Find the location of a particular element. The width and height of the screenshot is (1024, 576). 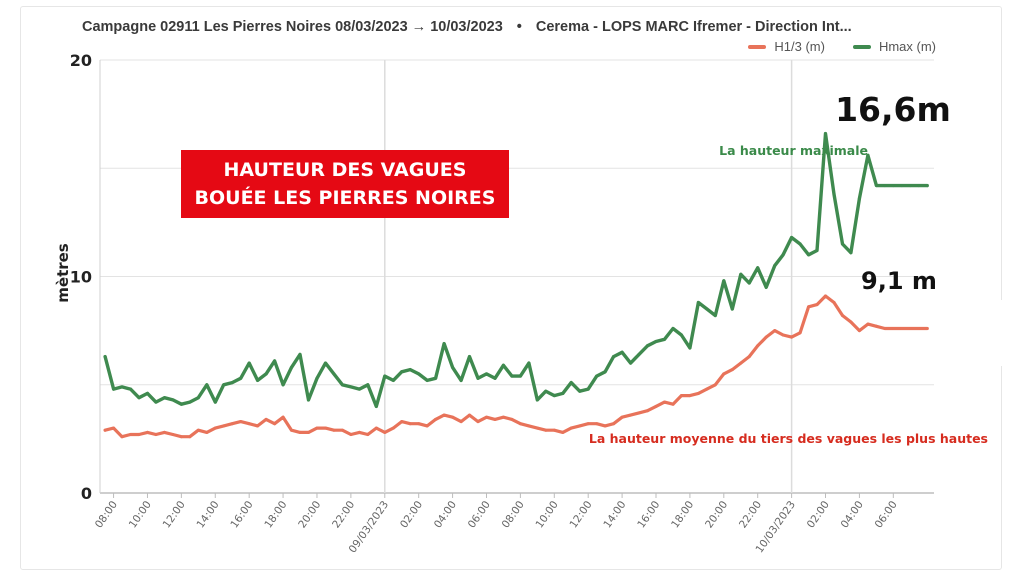

x-tick-label: 20:00 is located at coordinates (309, 515).